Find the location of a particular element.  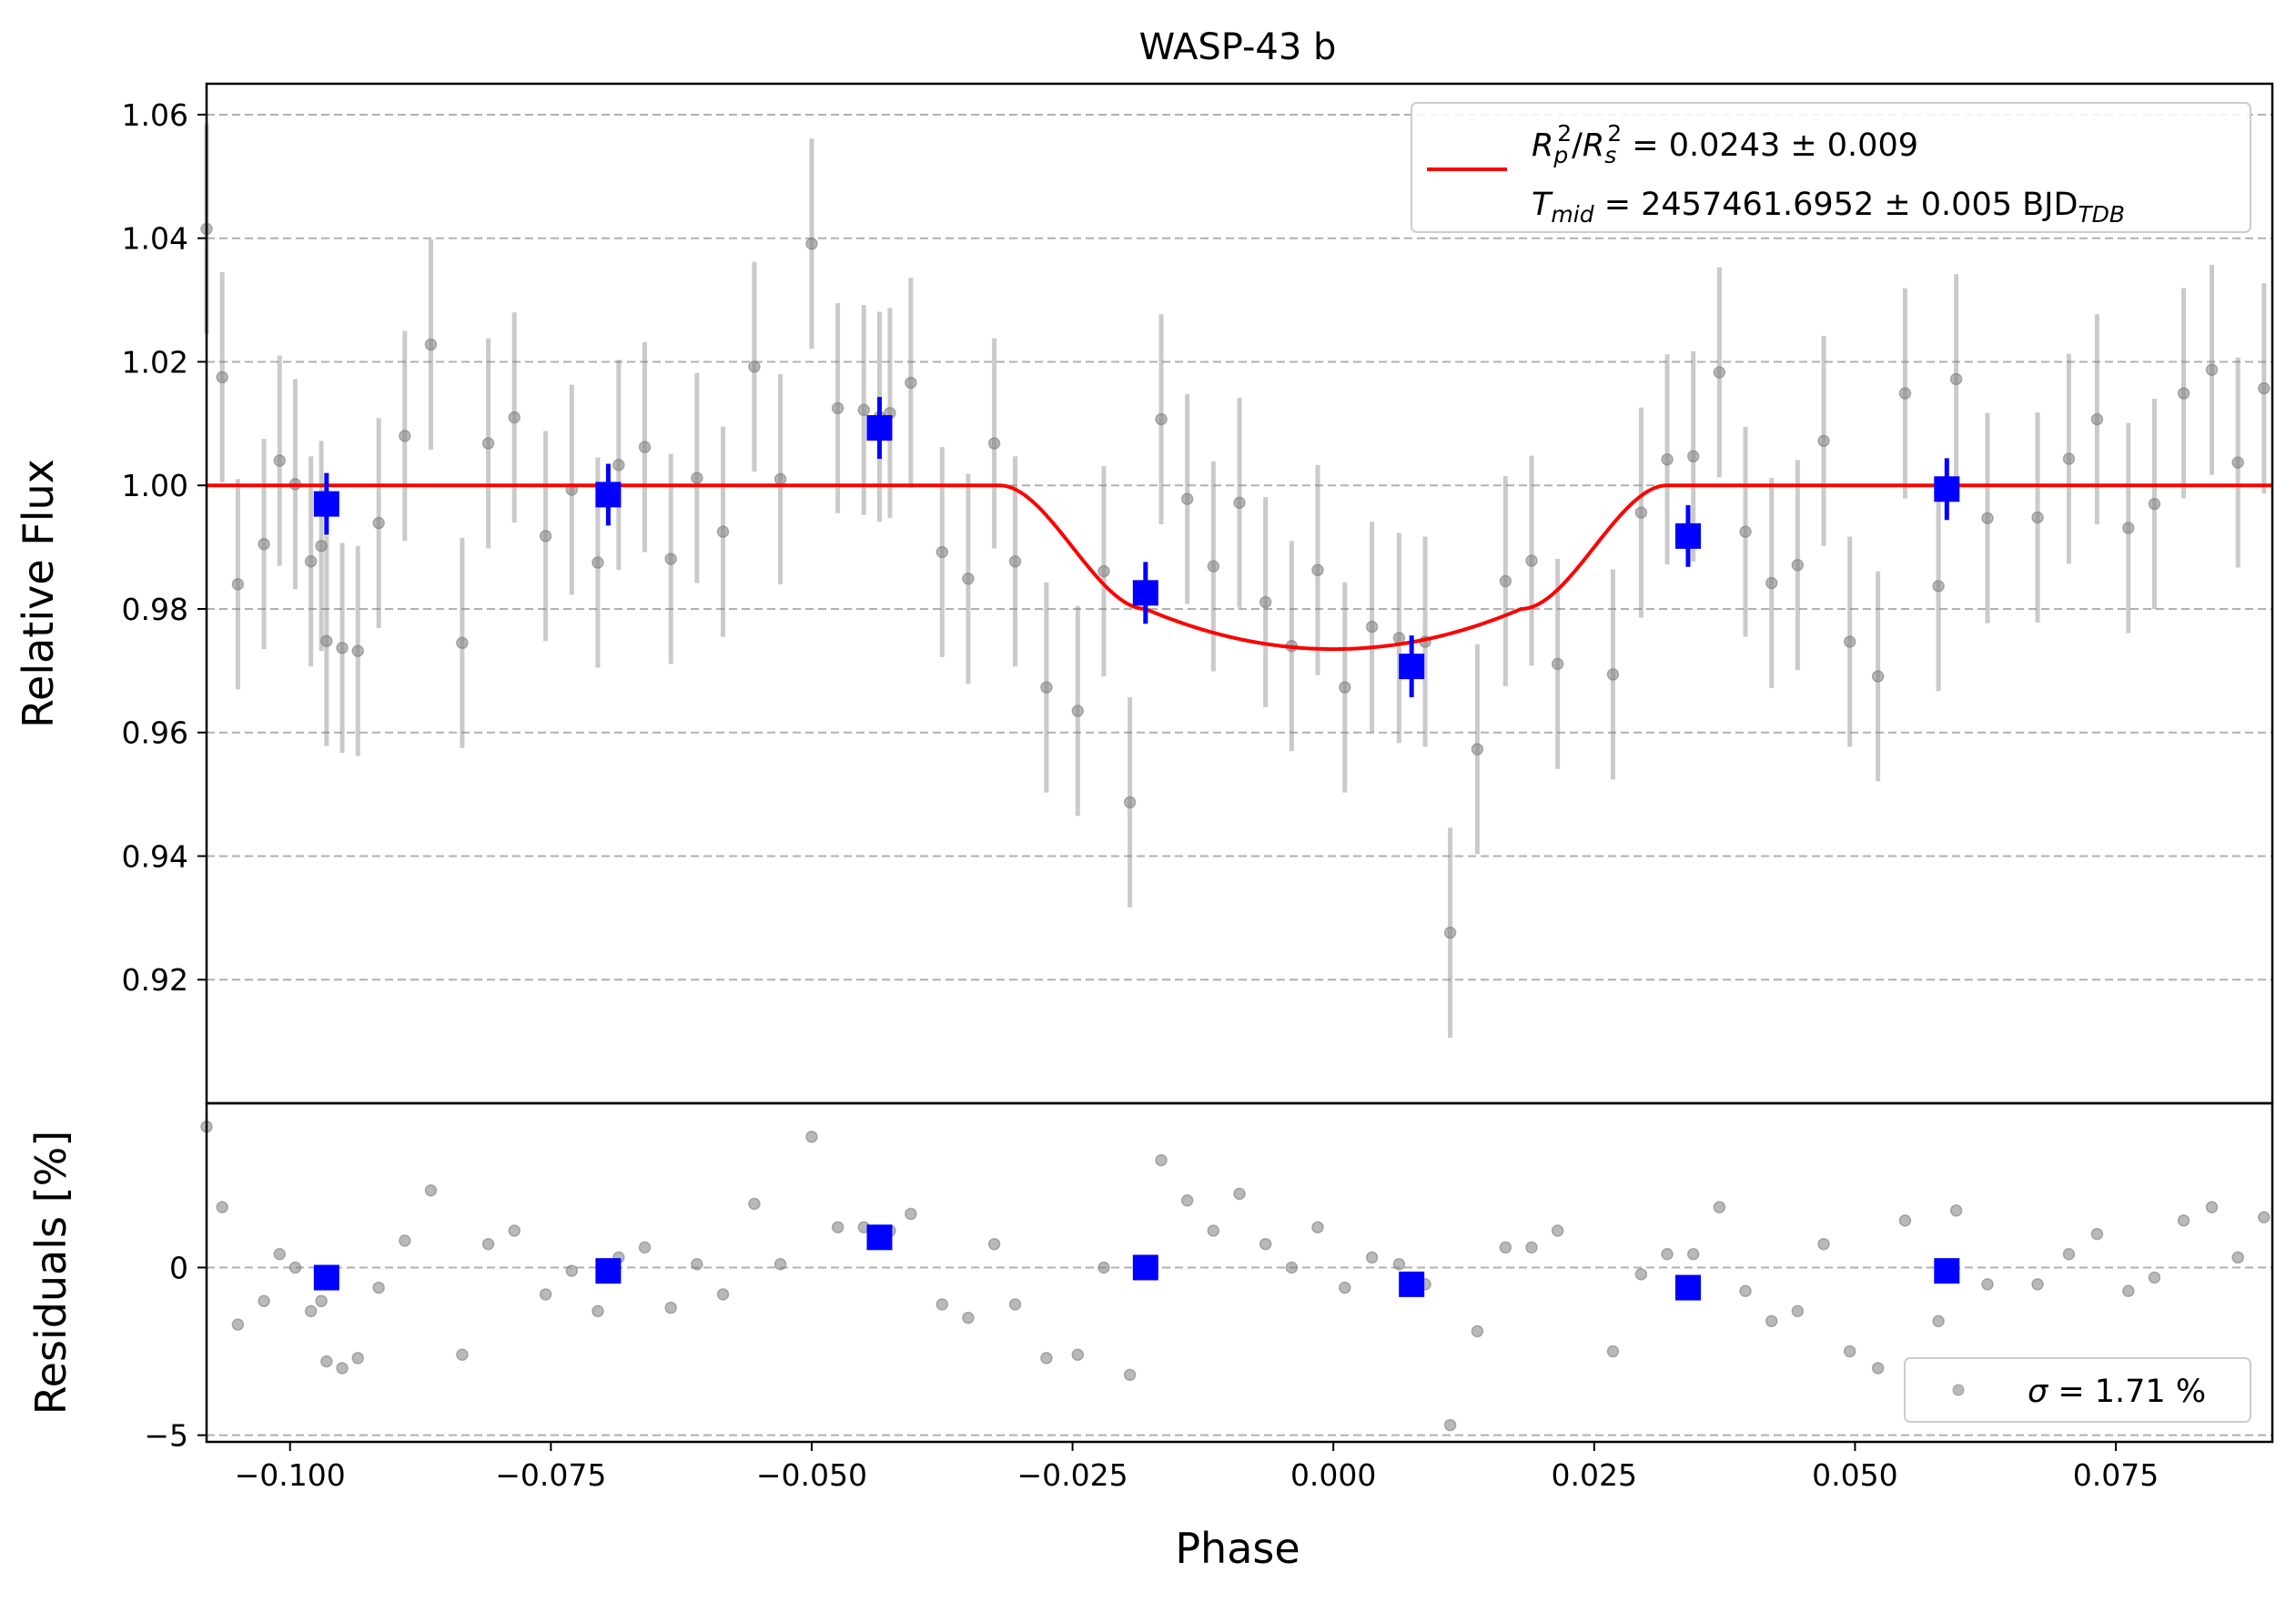

flux-y-tick-label: 0.94 is located at coordinates (155, 856).